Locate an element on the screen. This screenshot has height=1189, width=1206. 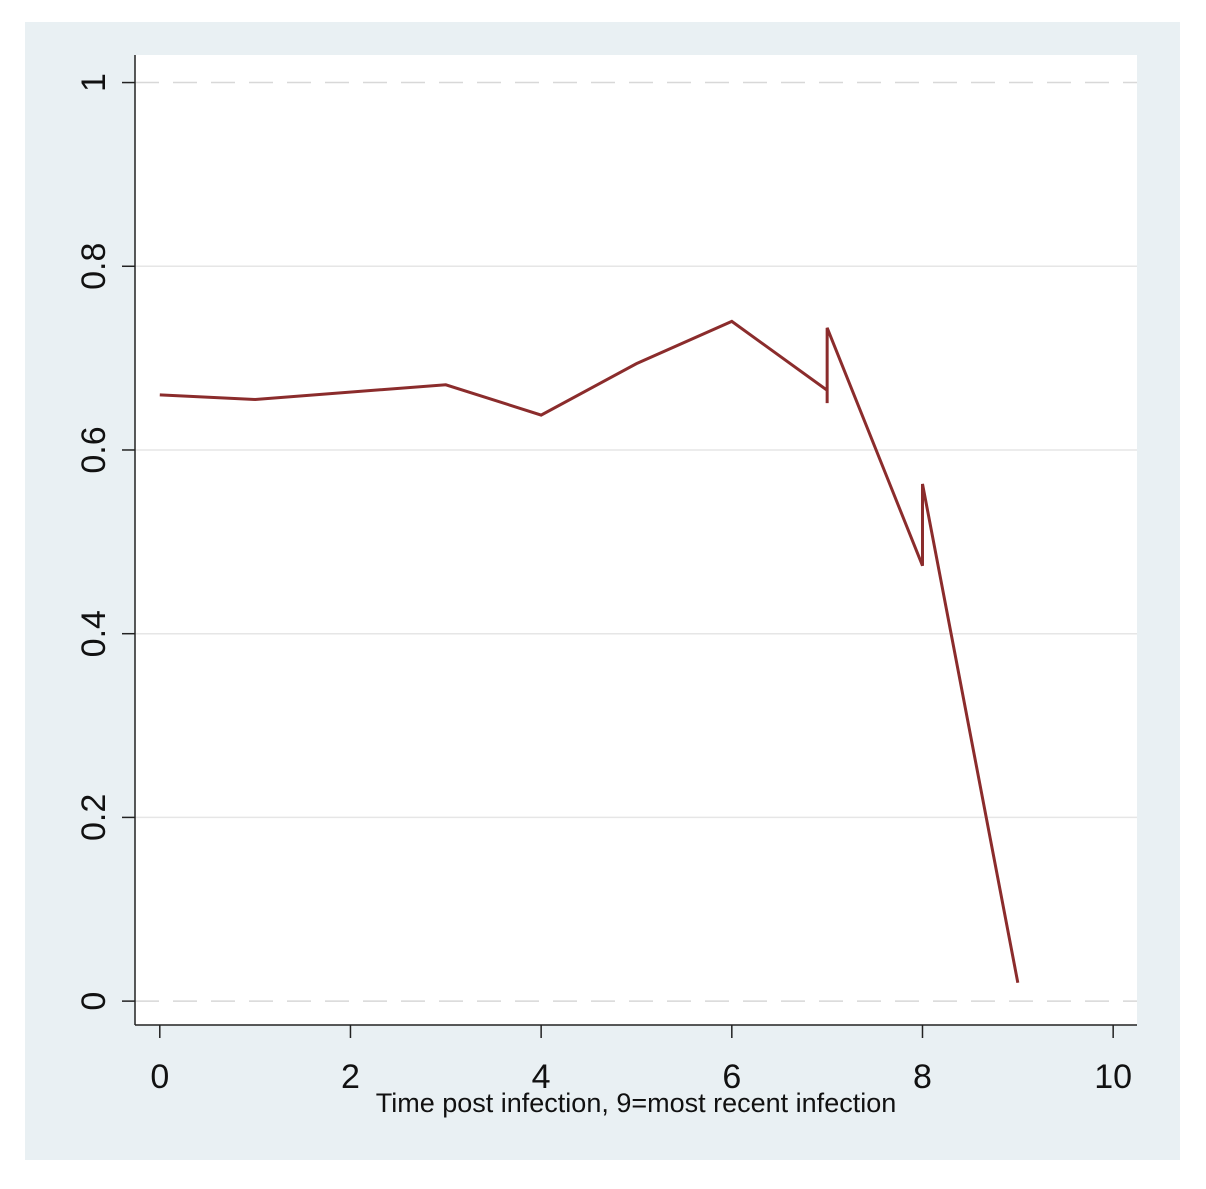
x-tick-label: 10 is located at coordinates (1113, 1077).